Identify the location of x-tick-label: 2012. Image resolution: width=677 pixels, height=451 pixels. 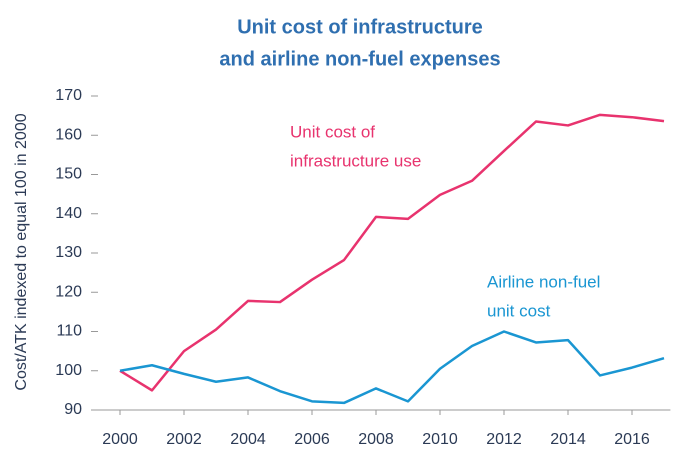
(504, 439).